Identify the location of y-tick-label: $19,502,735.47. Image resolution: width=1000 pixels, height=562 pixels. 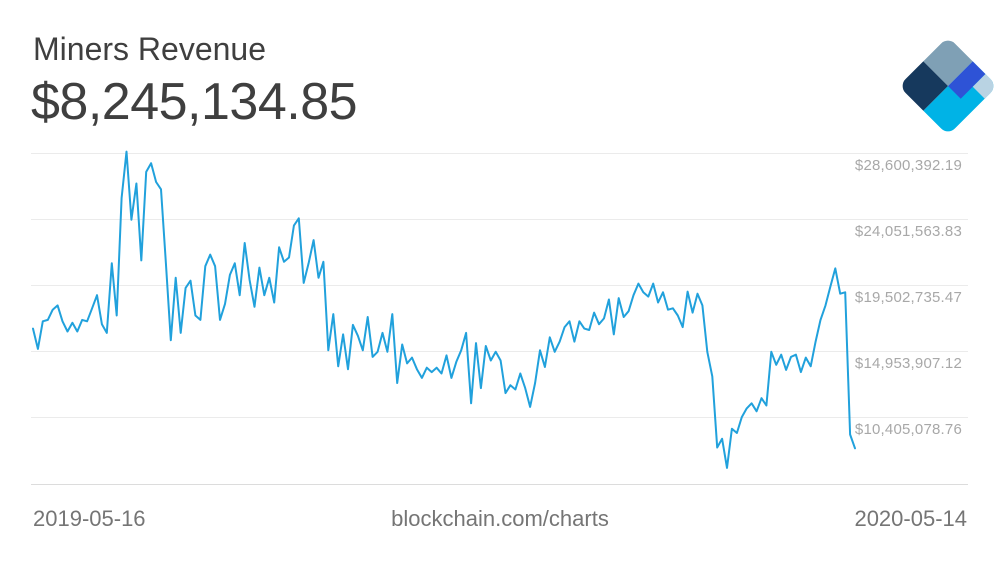
(908, 297).